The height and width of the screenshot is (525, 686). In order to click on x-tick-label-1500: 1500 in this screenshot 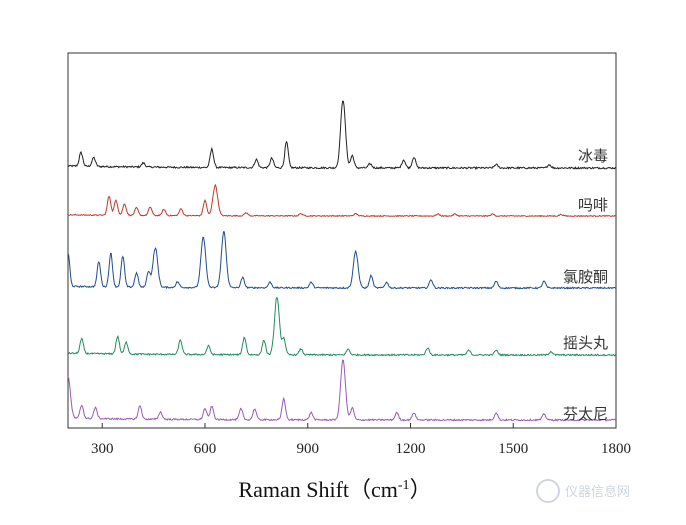, I will do `click(513, 449)`.